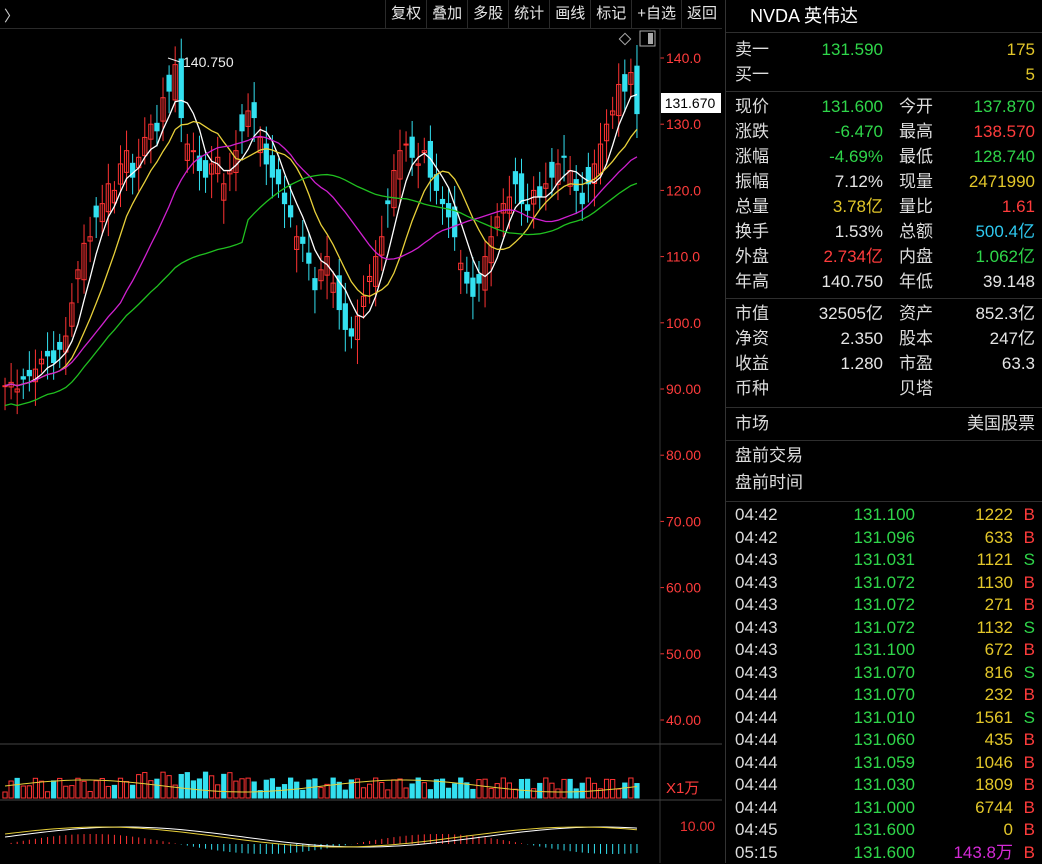 Image resolution: width=1042 pixels, height=864 pixels. I want to click on toolbar-button-4: 画线, so click(569, 14).